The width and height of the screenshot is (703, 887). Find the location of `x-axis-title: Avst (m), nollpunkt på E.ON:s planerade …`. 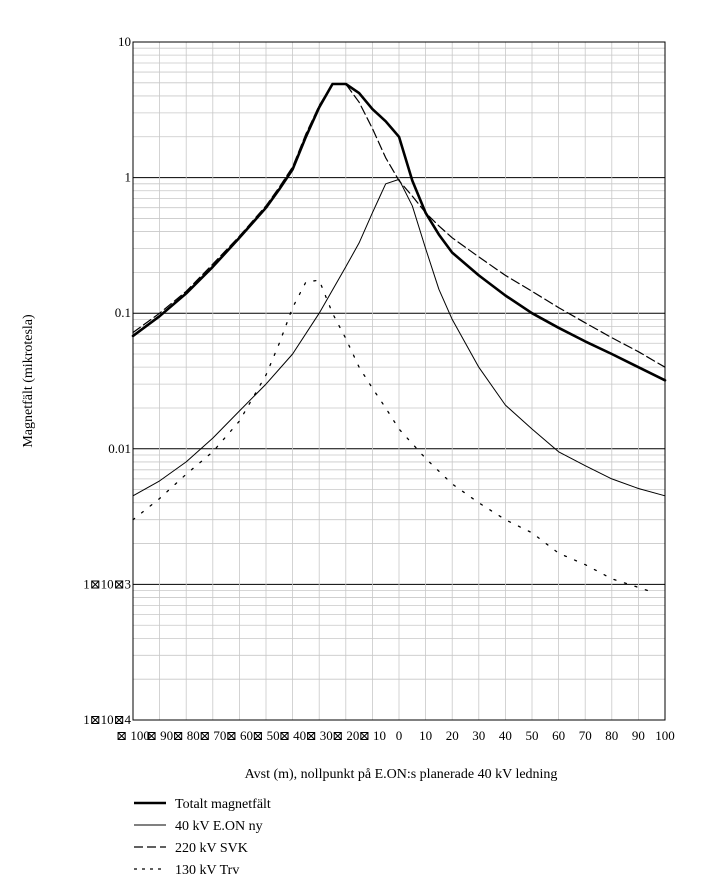

x-axis-title: Avst (m), nollpunkt på E.ON:s planerade … is located at coordinates (401, 774).